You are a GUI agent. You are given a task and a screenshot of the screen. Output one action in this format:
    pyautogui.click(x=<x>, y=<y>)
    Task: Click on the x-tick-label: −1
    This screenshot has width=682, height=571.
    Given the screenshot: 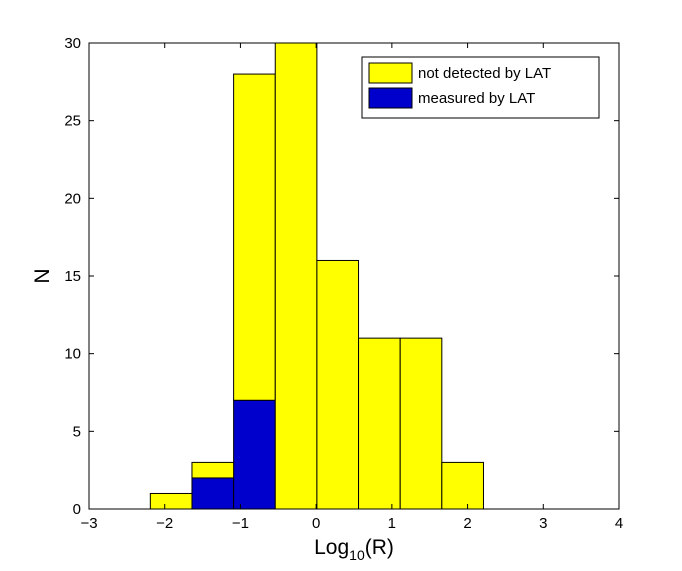 What is the action you would take?
    pyautogui.click(x=240, y=523)
    